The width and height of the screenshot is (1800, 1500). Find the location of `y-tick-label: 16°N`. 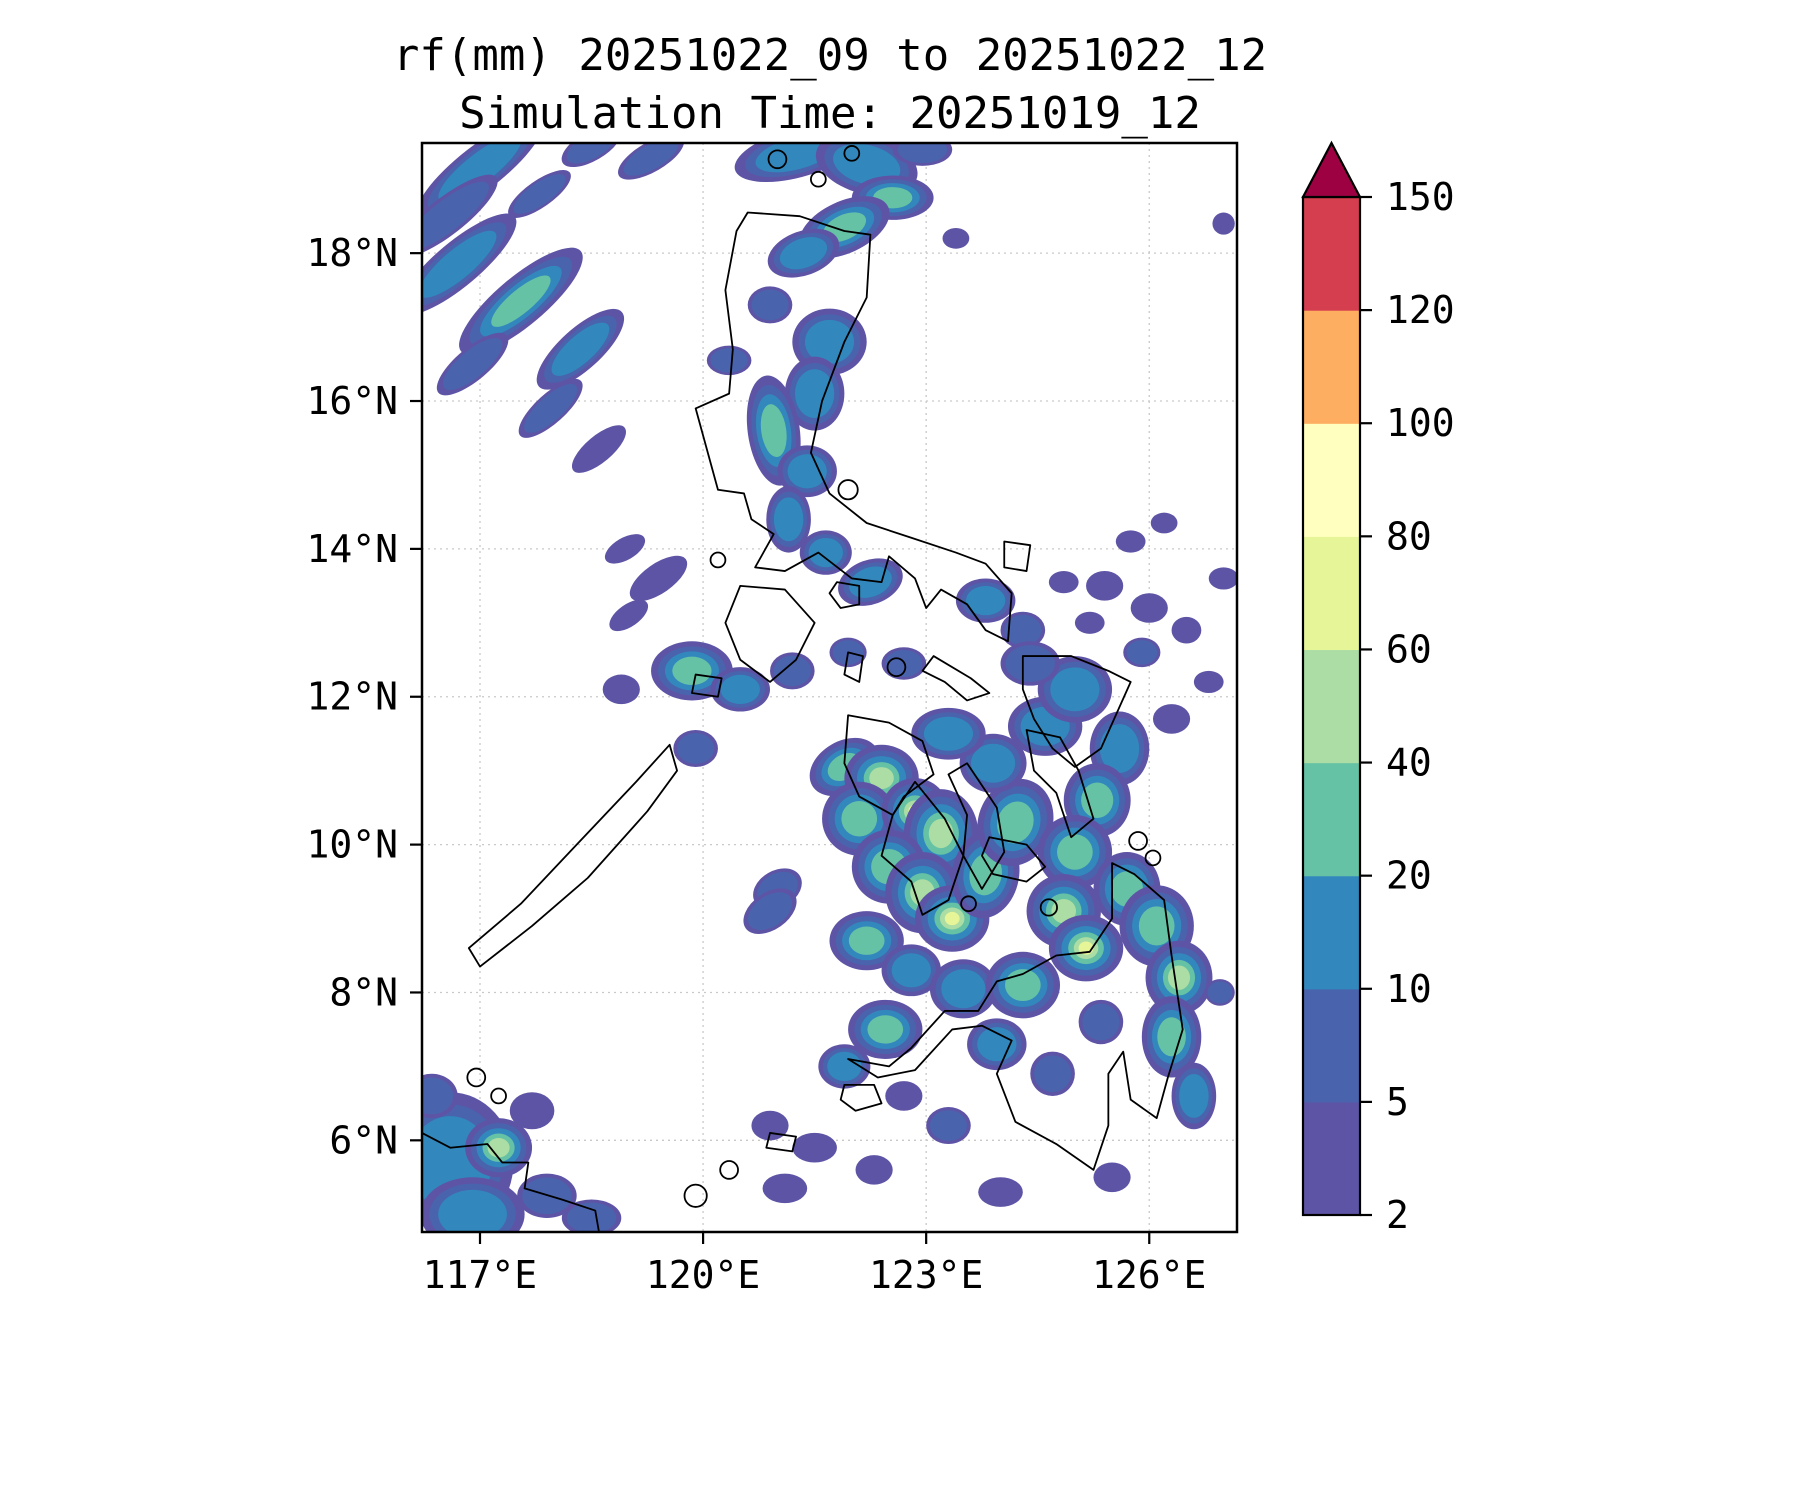

y-tick-label: 16°N is located at coordinates (352, 401).